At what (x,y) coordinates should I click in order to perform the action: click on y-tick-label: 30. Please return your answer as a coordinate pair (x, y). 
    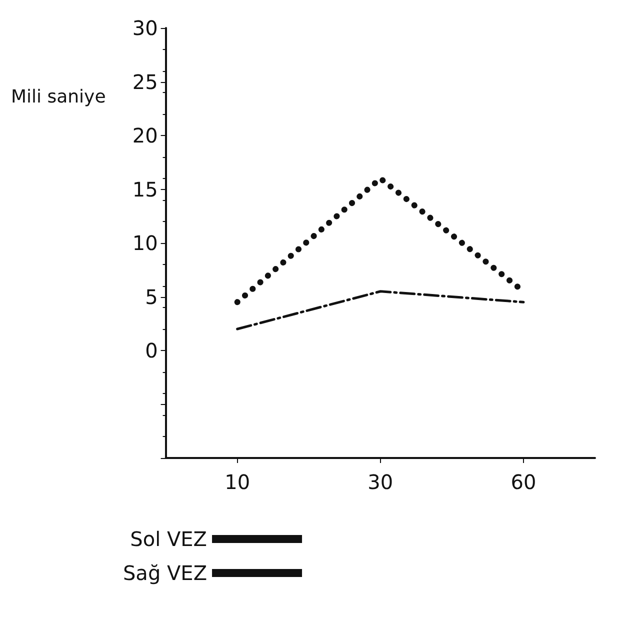
    Looking at the image, I should click on (145, 28).